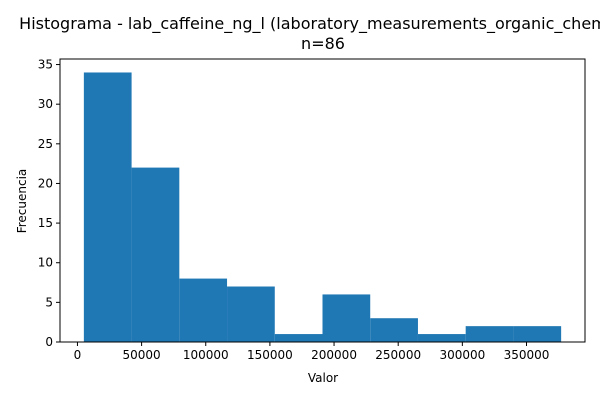 The height and width of the screenshot is (400, 600). I want to click on y-axis-label: Frecuencia, so click(22, 201).